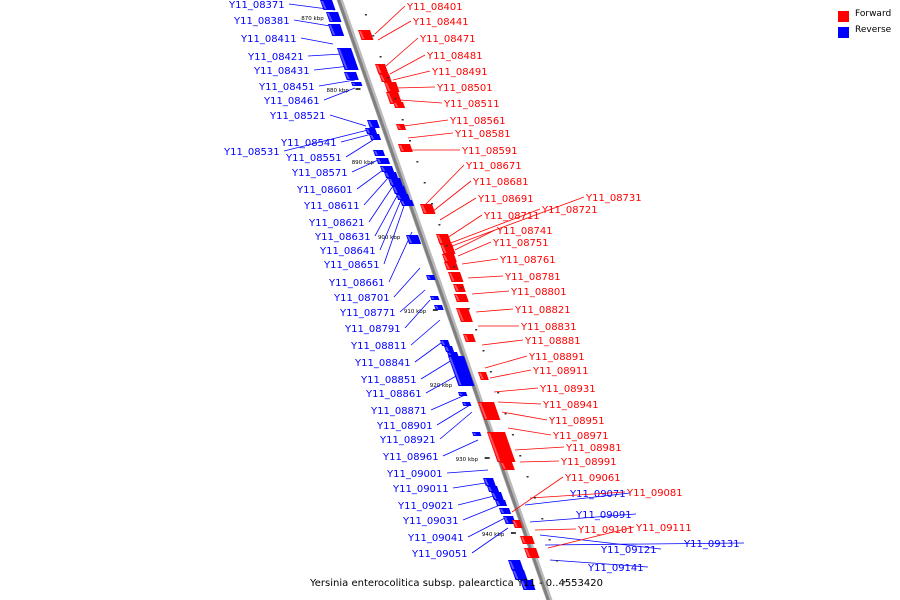 The width and height of the screenshot is (900, 600). What do you see at coordinates (393, 394) in the screenshot?
I see `reverse-gene-label: Y11_08861` at bounding box center [393, 394].